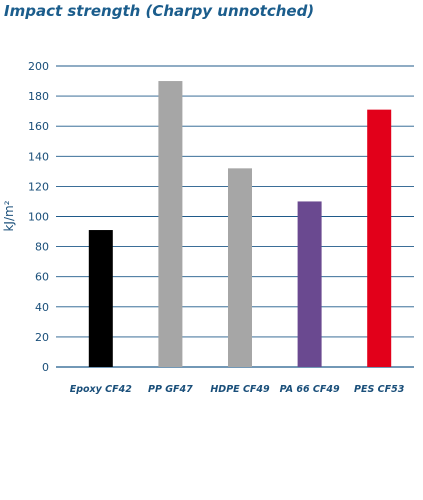  I want to click on y-tick-label: 200, so click(38, 66).